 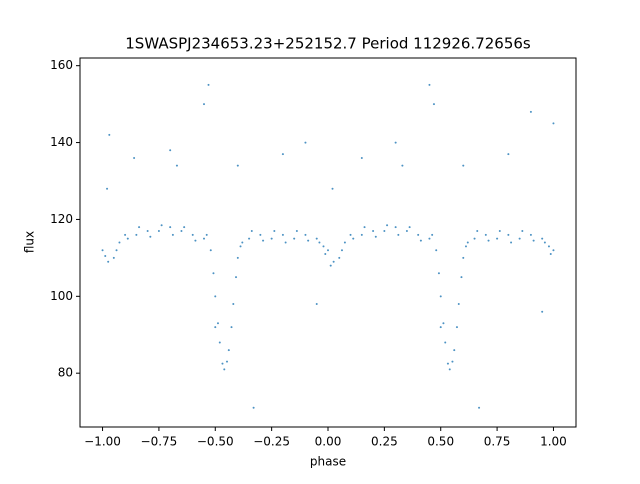 I want to click on x-tick-label: −0.50, so click(x=215, y=442).